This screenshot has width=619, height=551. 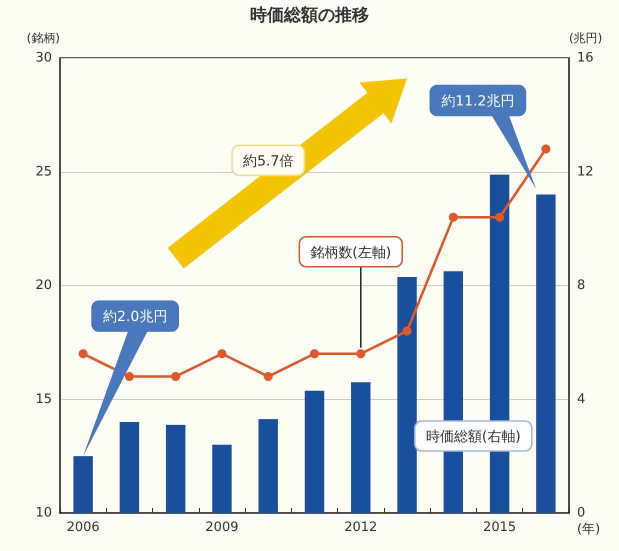 I want to click on y2-tick-label: 12, so click(x=585, y=172).